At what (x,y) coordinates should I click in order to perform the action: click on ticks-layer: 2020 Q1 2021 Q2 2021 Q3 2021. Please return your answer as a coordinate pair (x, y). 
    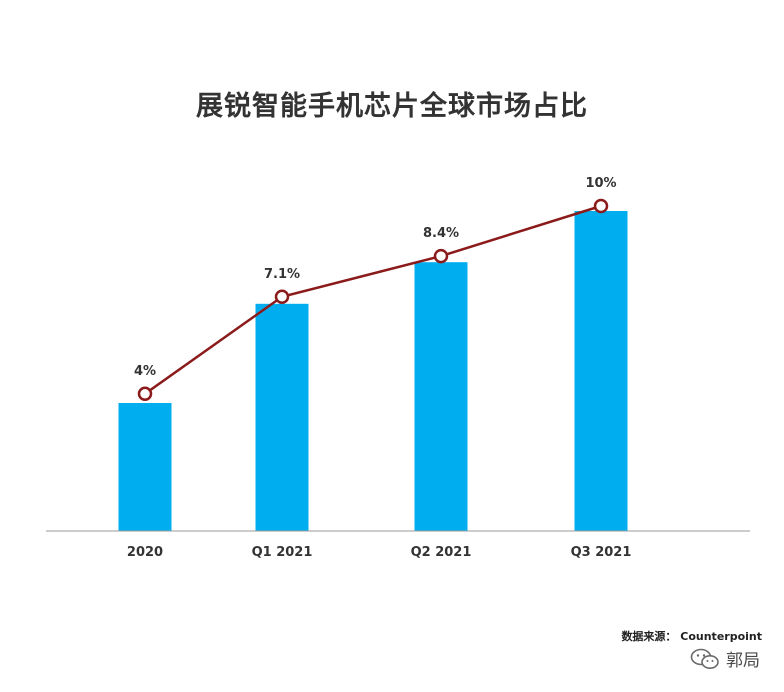
    Looking at the image, I should click on (379, 552).